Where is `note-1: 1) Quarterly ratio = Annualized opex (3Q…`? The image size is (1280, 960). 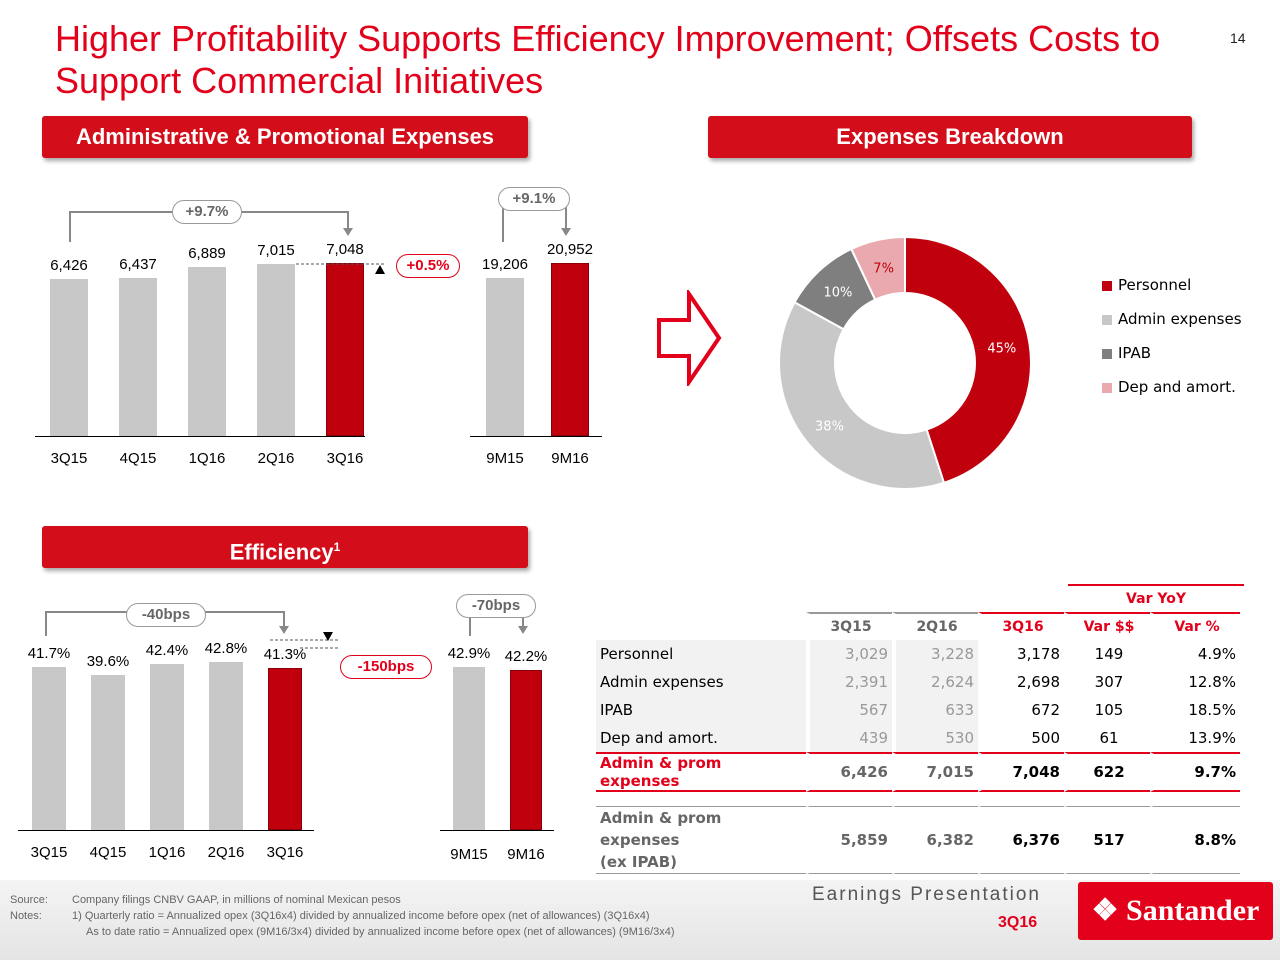
note-1: 1) Quarterly ratio = Annualized opex (3Q… is located at coordinates (361, 916).